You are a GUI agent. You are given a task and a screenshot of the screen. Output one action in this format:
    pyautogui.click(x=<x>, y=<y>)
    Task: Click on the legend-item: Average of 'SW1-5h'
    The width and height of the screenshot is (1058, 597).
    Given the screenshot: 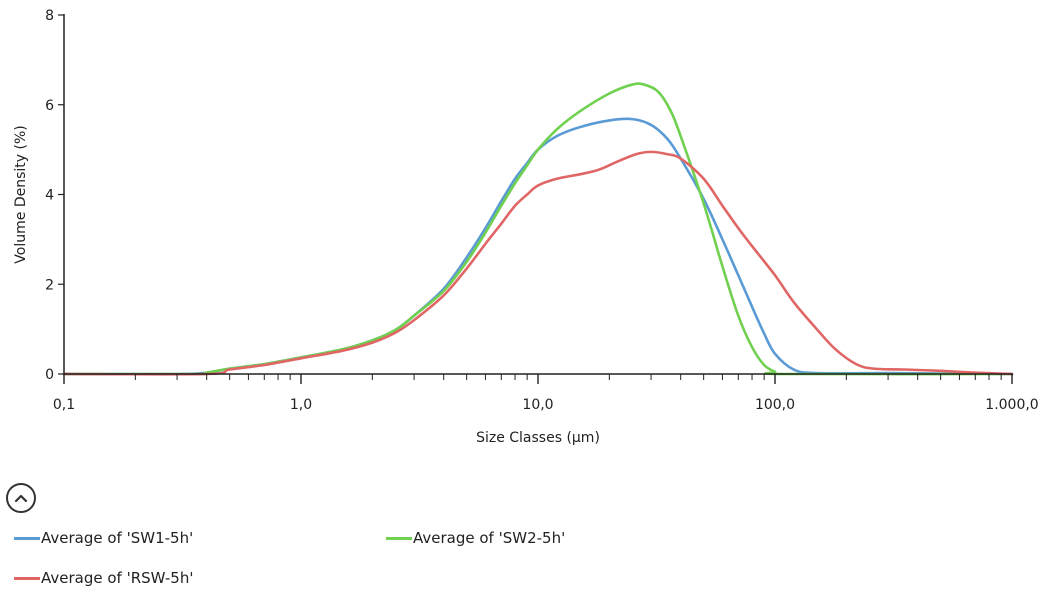 What is the action you would take?
    pyautogui.click(x=103, y=538)
    